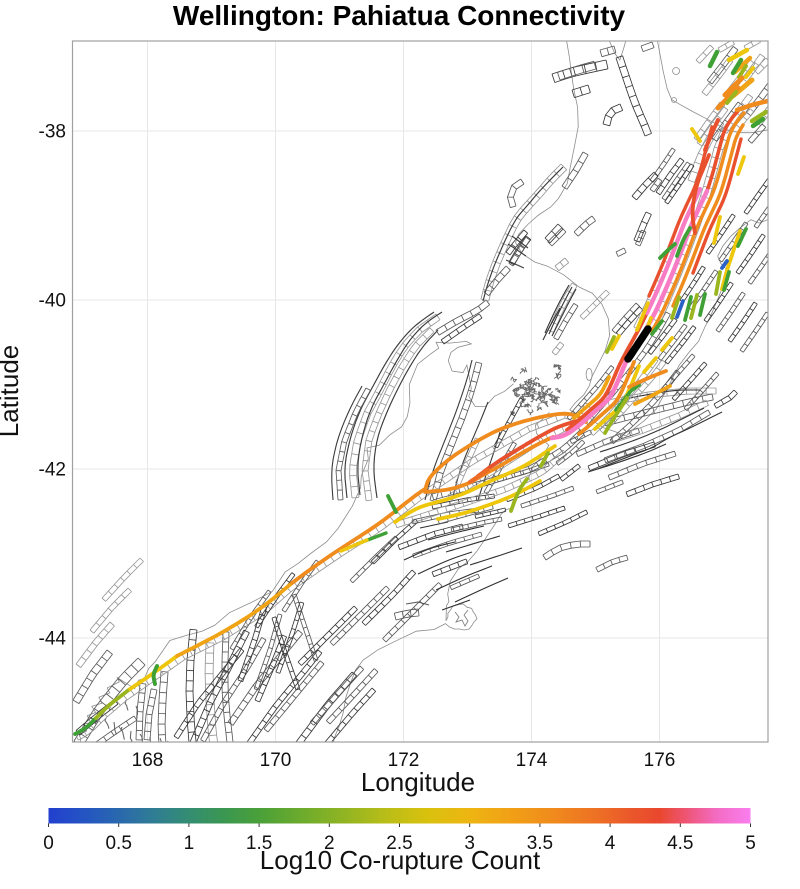 The width and height of the screenshot is (800, 889). Describe the element at coordinates (750, 843) in the screenshot. I see `svg-text: 5` at that location.